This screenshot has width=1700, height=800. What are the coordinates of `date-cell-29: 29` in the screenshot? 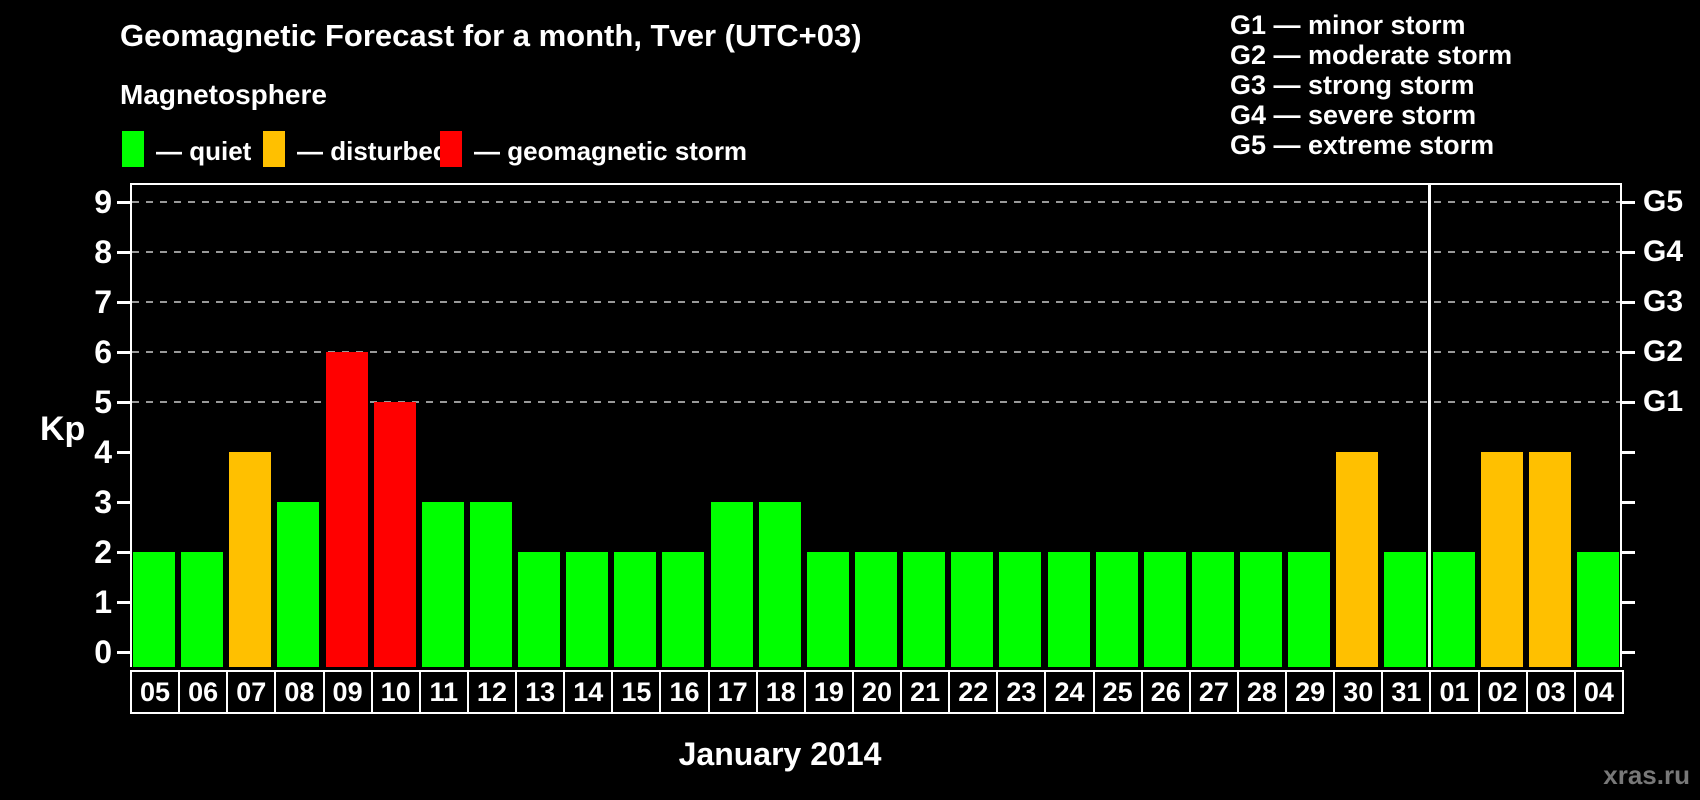 It's located at (1310, 692).